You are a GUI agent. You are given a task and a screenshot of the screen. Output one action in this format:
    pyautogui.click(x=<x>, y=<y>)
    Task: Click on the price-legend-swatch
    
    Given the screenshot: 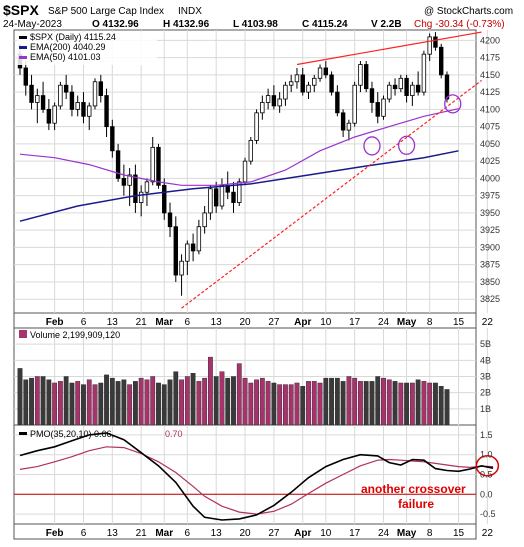 What is the action you would take?
    pyautogui.click(x=23, y=37)
    